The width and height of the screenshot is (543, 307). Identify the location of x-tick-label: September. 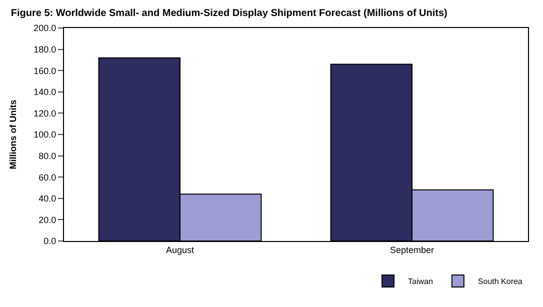
(412, 249).